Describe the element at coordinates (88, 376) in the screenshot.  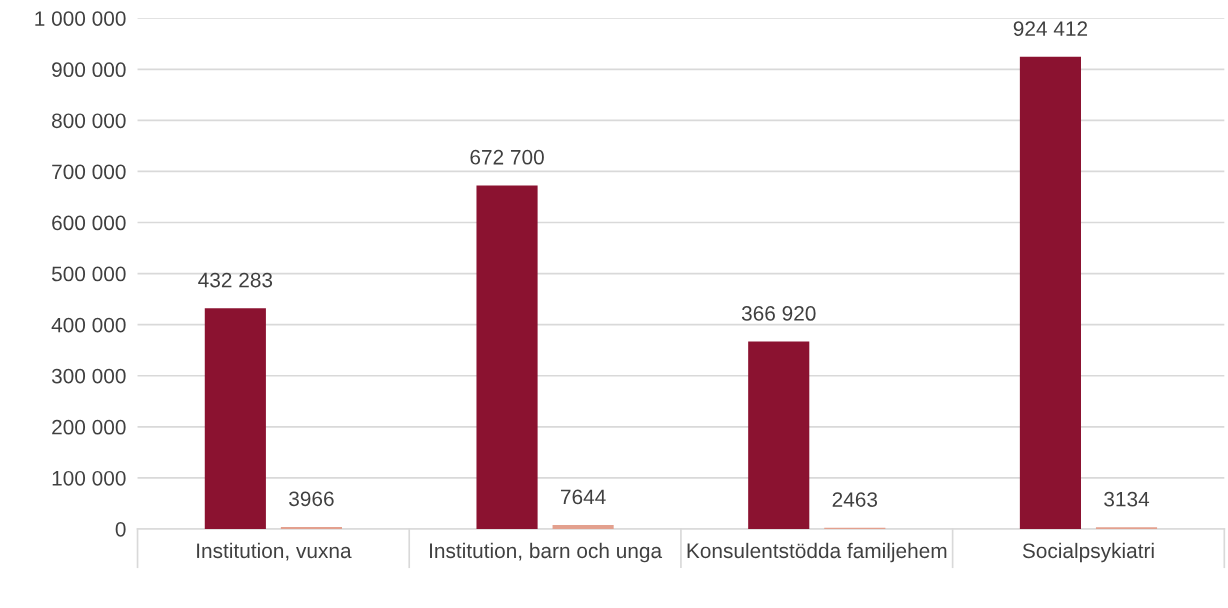
I see `y-tick-label: 300 000` at that location.